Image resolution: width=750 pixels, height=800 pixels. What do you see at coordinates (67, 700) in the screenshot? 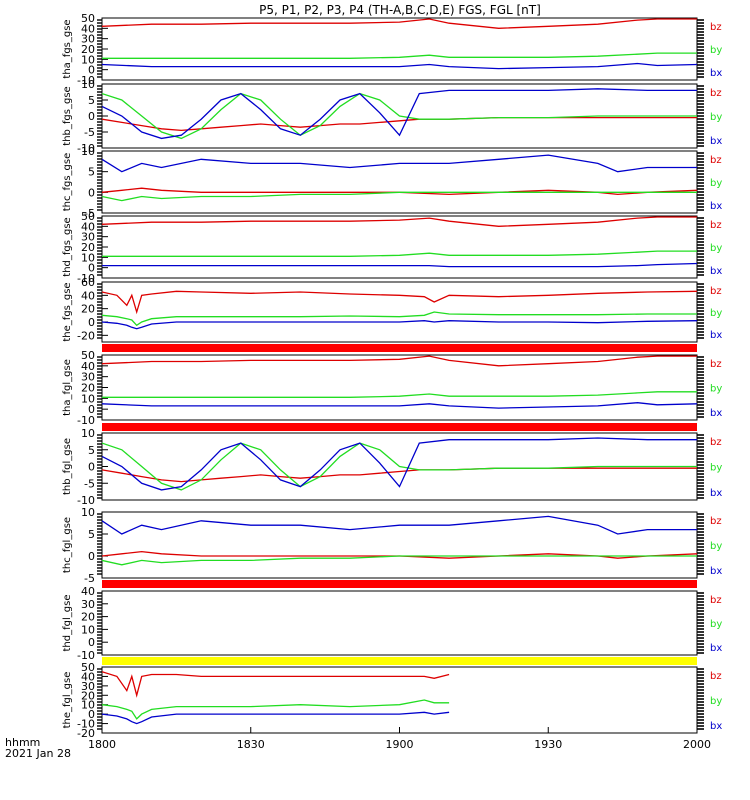
I see `y-axis-label: the_fgl_gse` at bounding box center [67, 700].